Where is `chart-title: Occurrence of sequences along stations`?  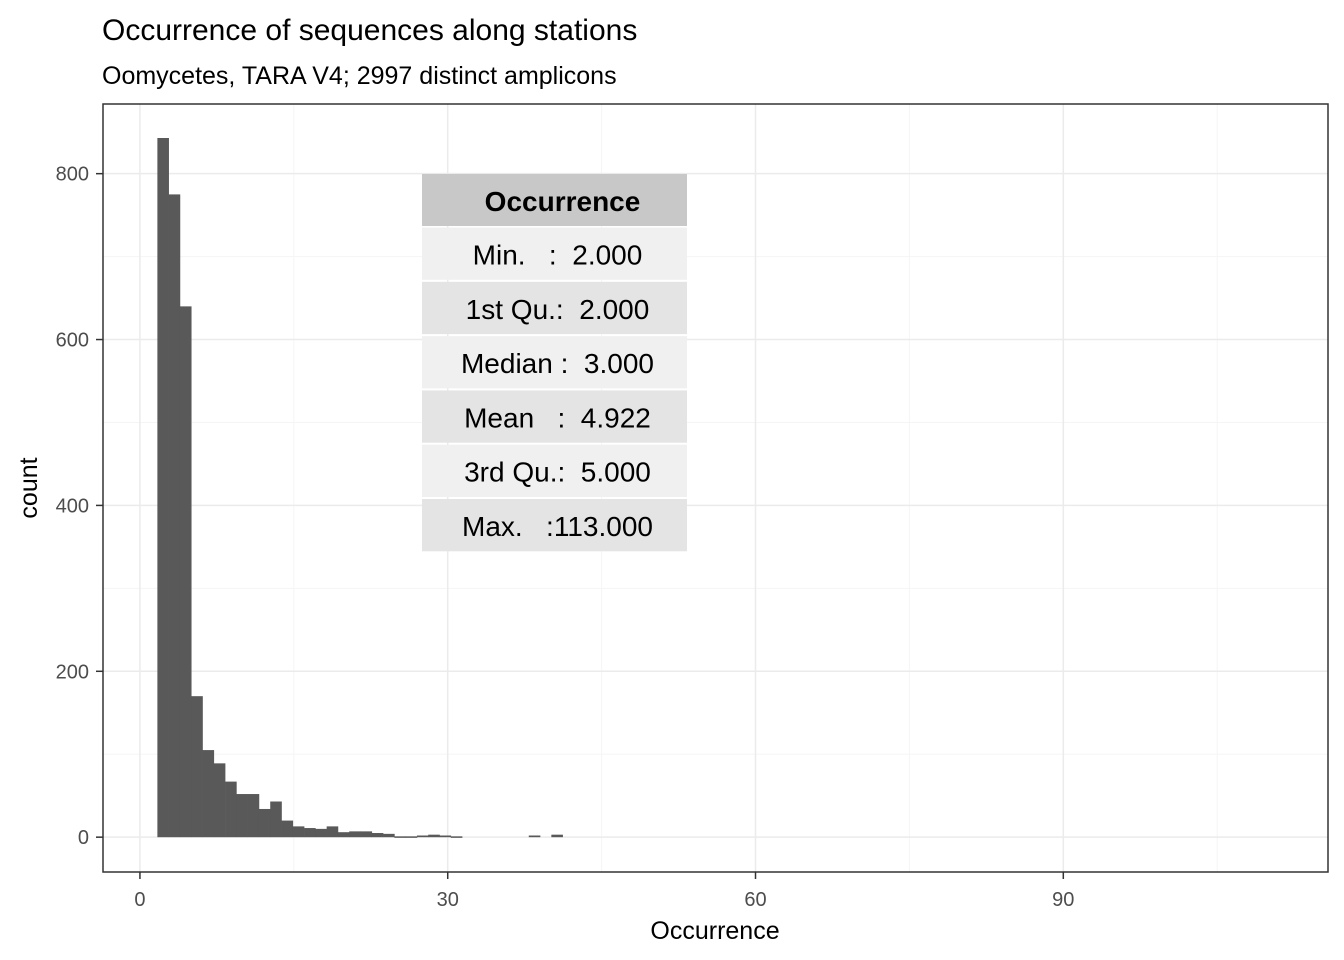 chart-title: Occurrence of sequences along stations is located at coordinates (369, 30).